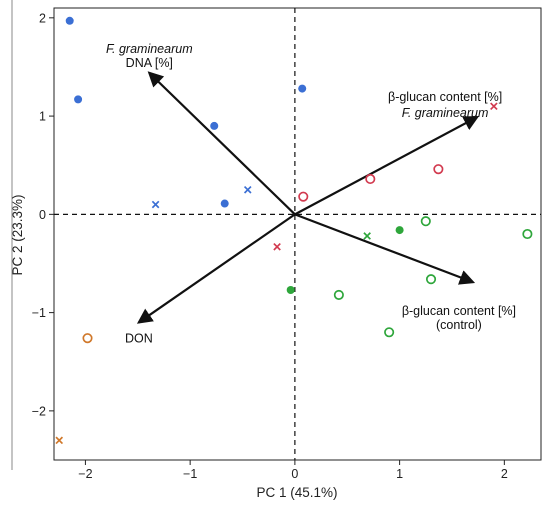  Describe the element at coordinates (139, 338) in the screenshot. I see `loading-label: DON` at that location.